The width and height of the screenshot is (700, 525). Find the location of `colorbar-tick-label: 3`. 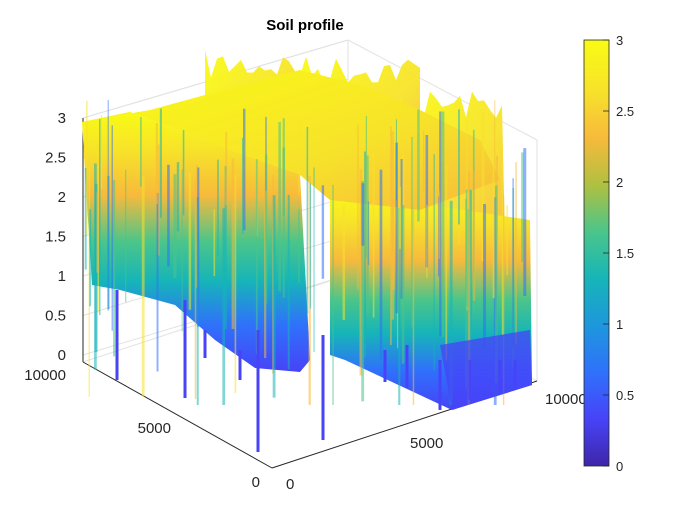

colorbar-tick-label: 3 is located at coordinates (619, 40).